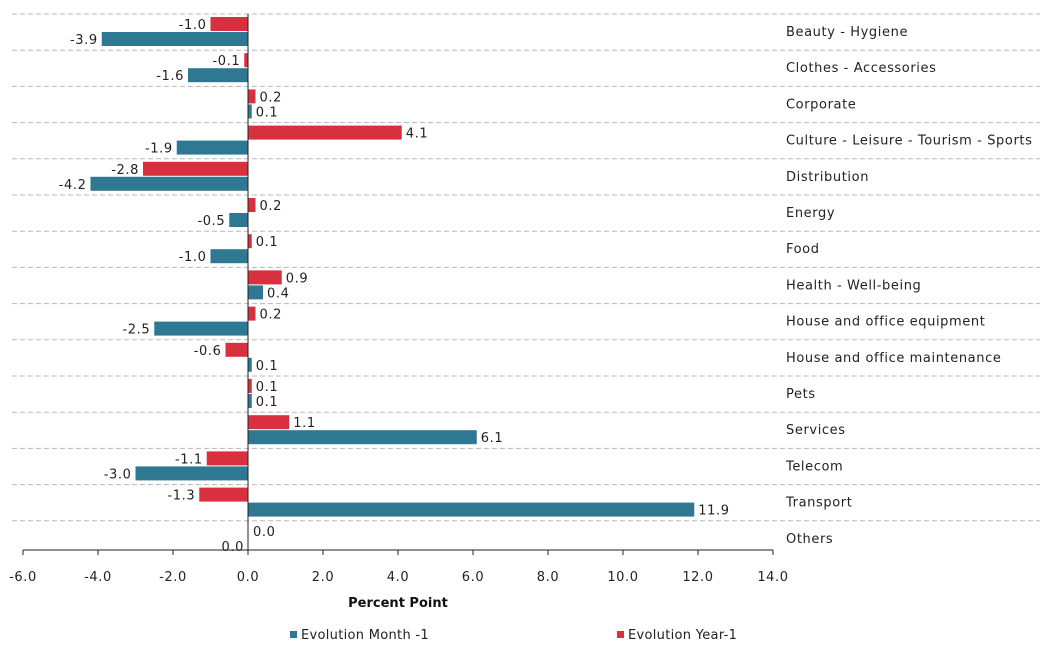 Image resolution: width=1050 pixels, height=645 pixels. I want to click on value-label: 1.1, so click(304, 423).